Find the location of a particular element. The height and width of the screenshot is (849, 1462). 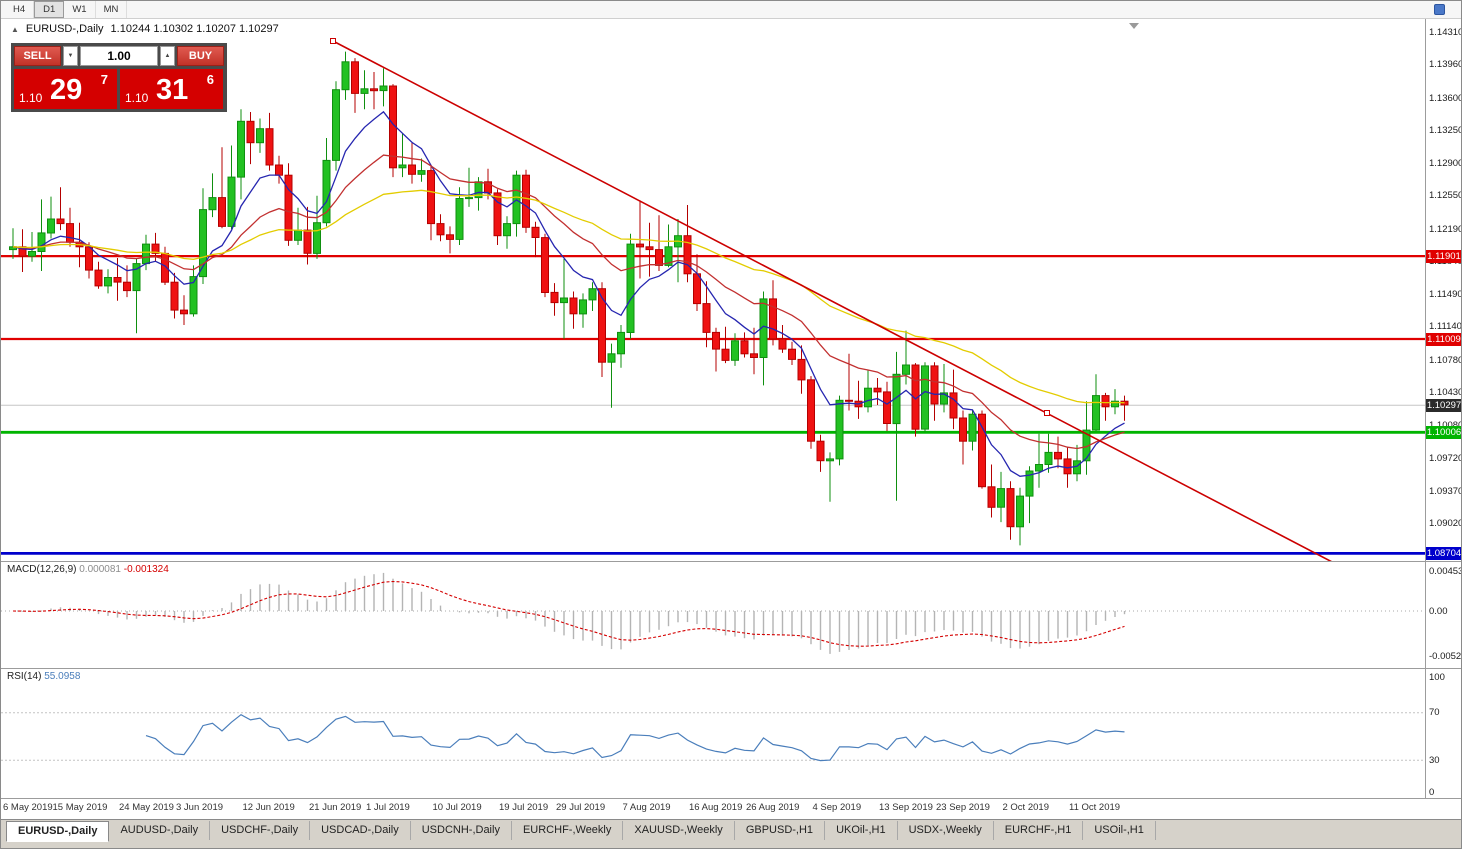

date-label: 4 Sep 2019 is located at coordinates (837, 807).